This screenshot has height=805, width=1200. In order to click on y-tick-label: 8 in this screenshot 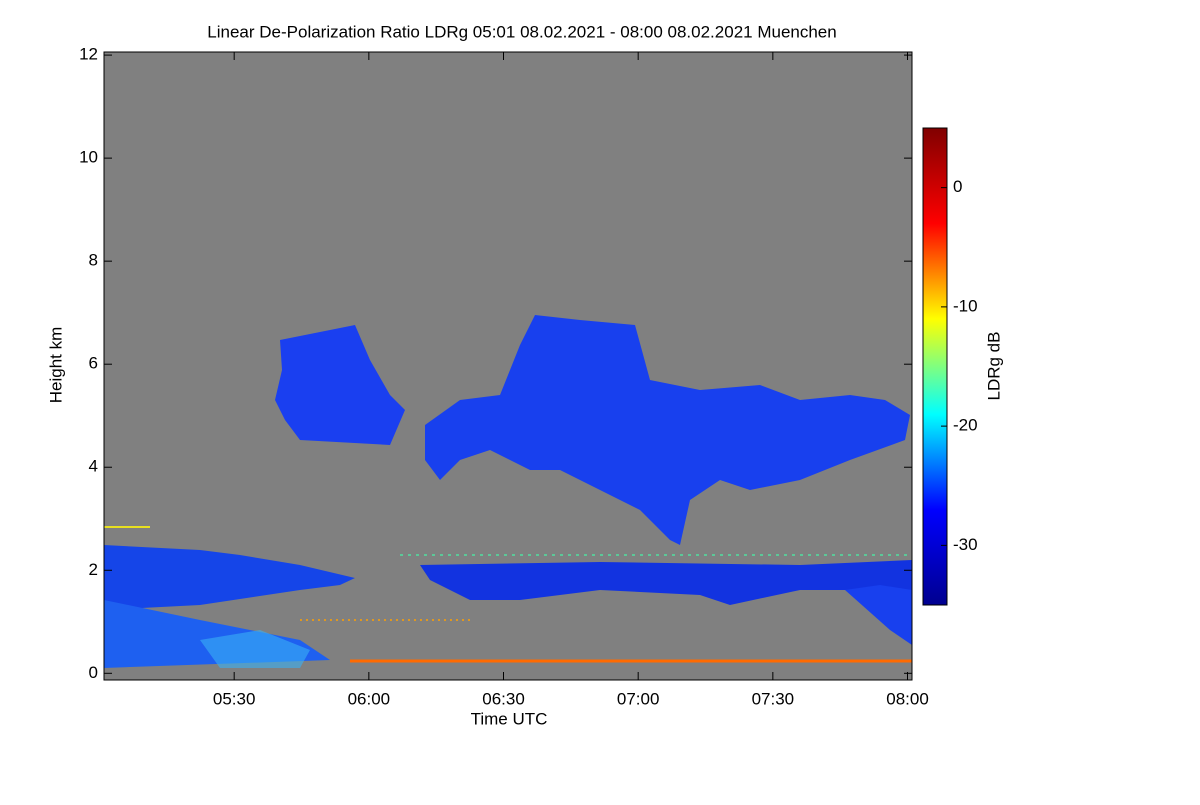, I will do `click(93, 260)`.